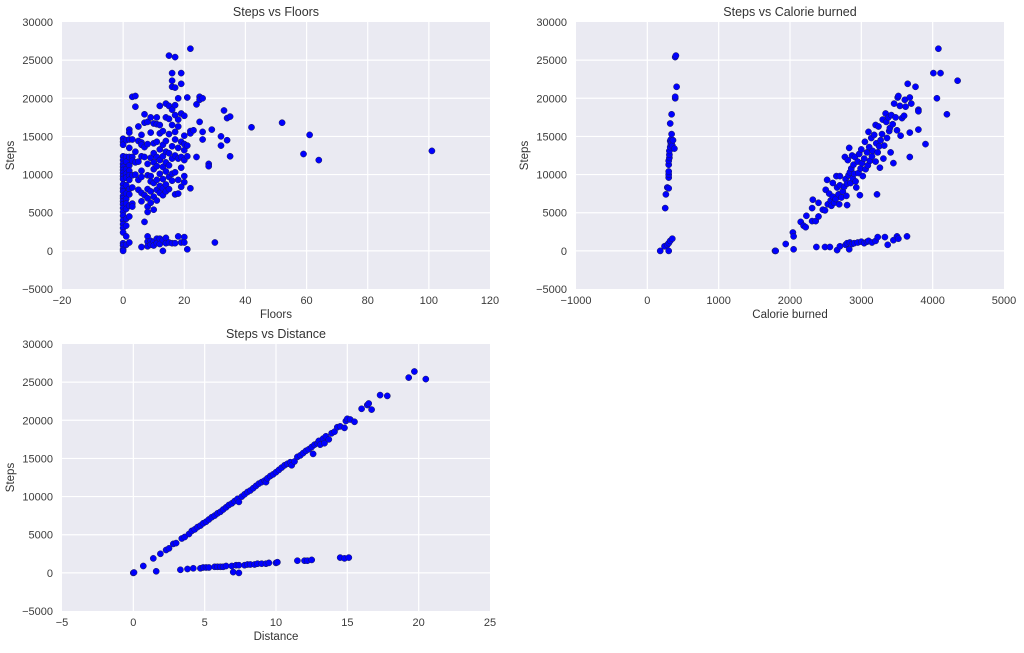 The width and height of the screenshot is (1024, 653). Describe the element at coordinates (276, 623) in the screenshot. I see `x-tick-label: 10` at that location.